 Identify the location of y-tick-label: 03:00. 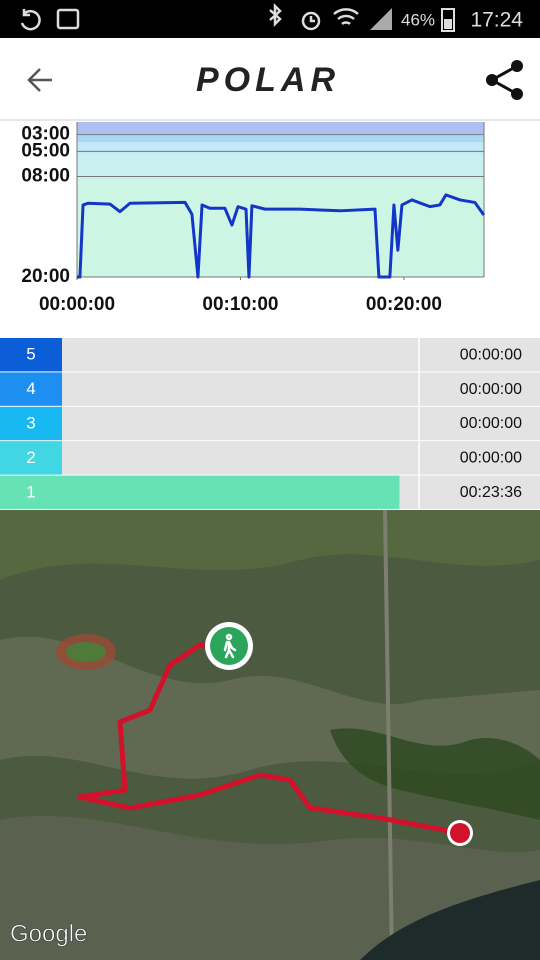
(45, 134).